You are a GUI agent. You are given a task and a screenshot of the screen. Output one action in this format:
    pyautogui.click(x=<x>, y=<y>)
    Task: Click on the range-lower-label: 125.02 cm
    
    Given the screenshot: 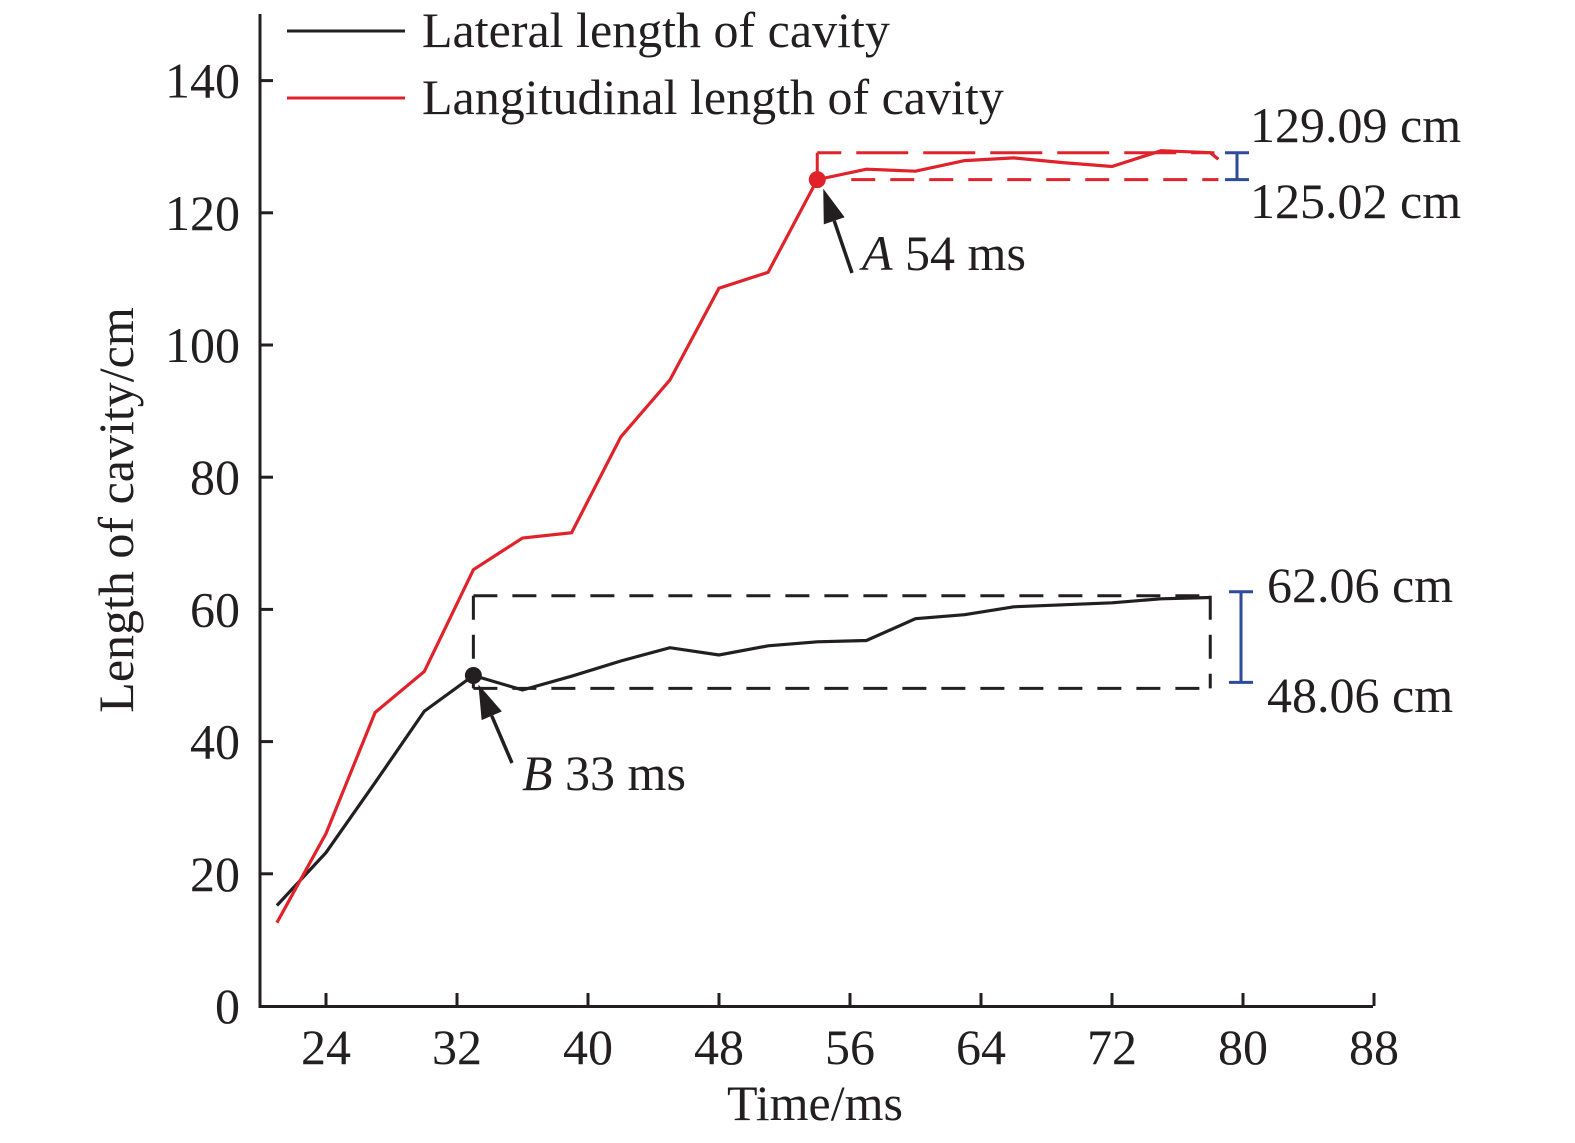 What is the action you would take?
    pyautogui.click(x=1355, y=201)
    